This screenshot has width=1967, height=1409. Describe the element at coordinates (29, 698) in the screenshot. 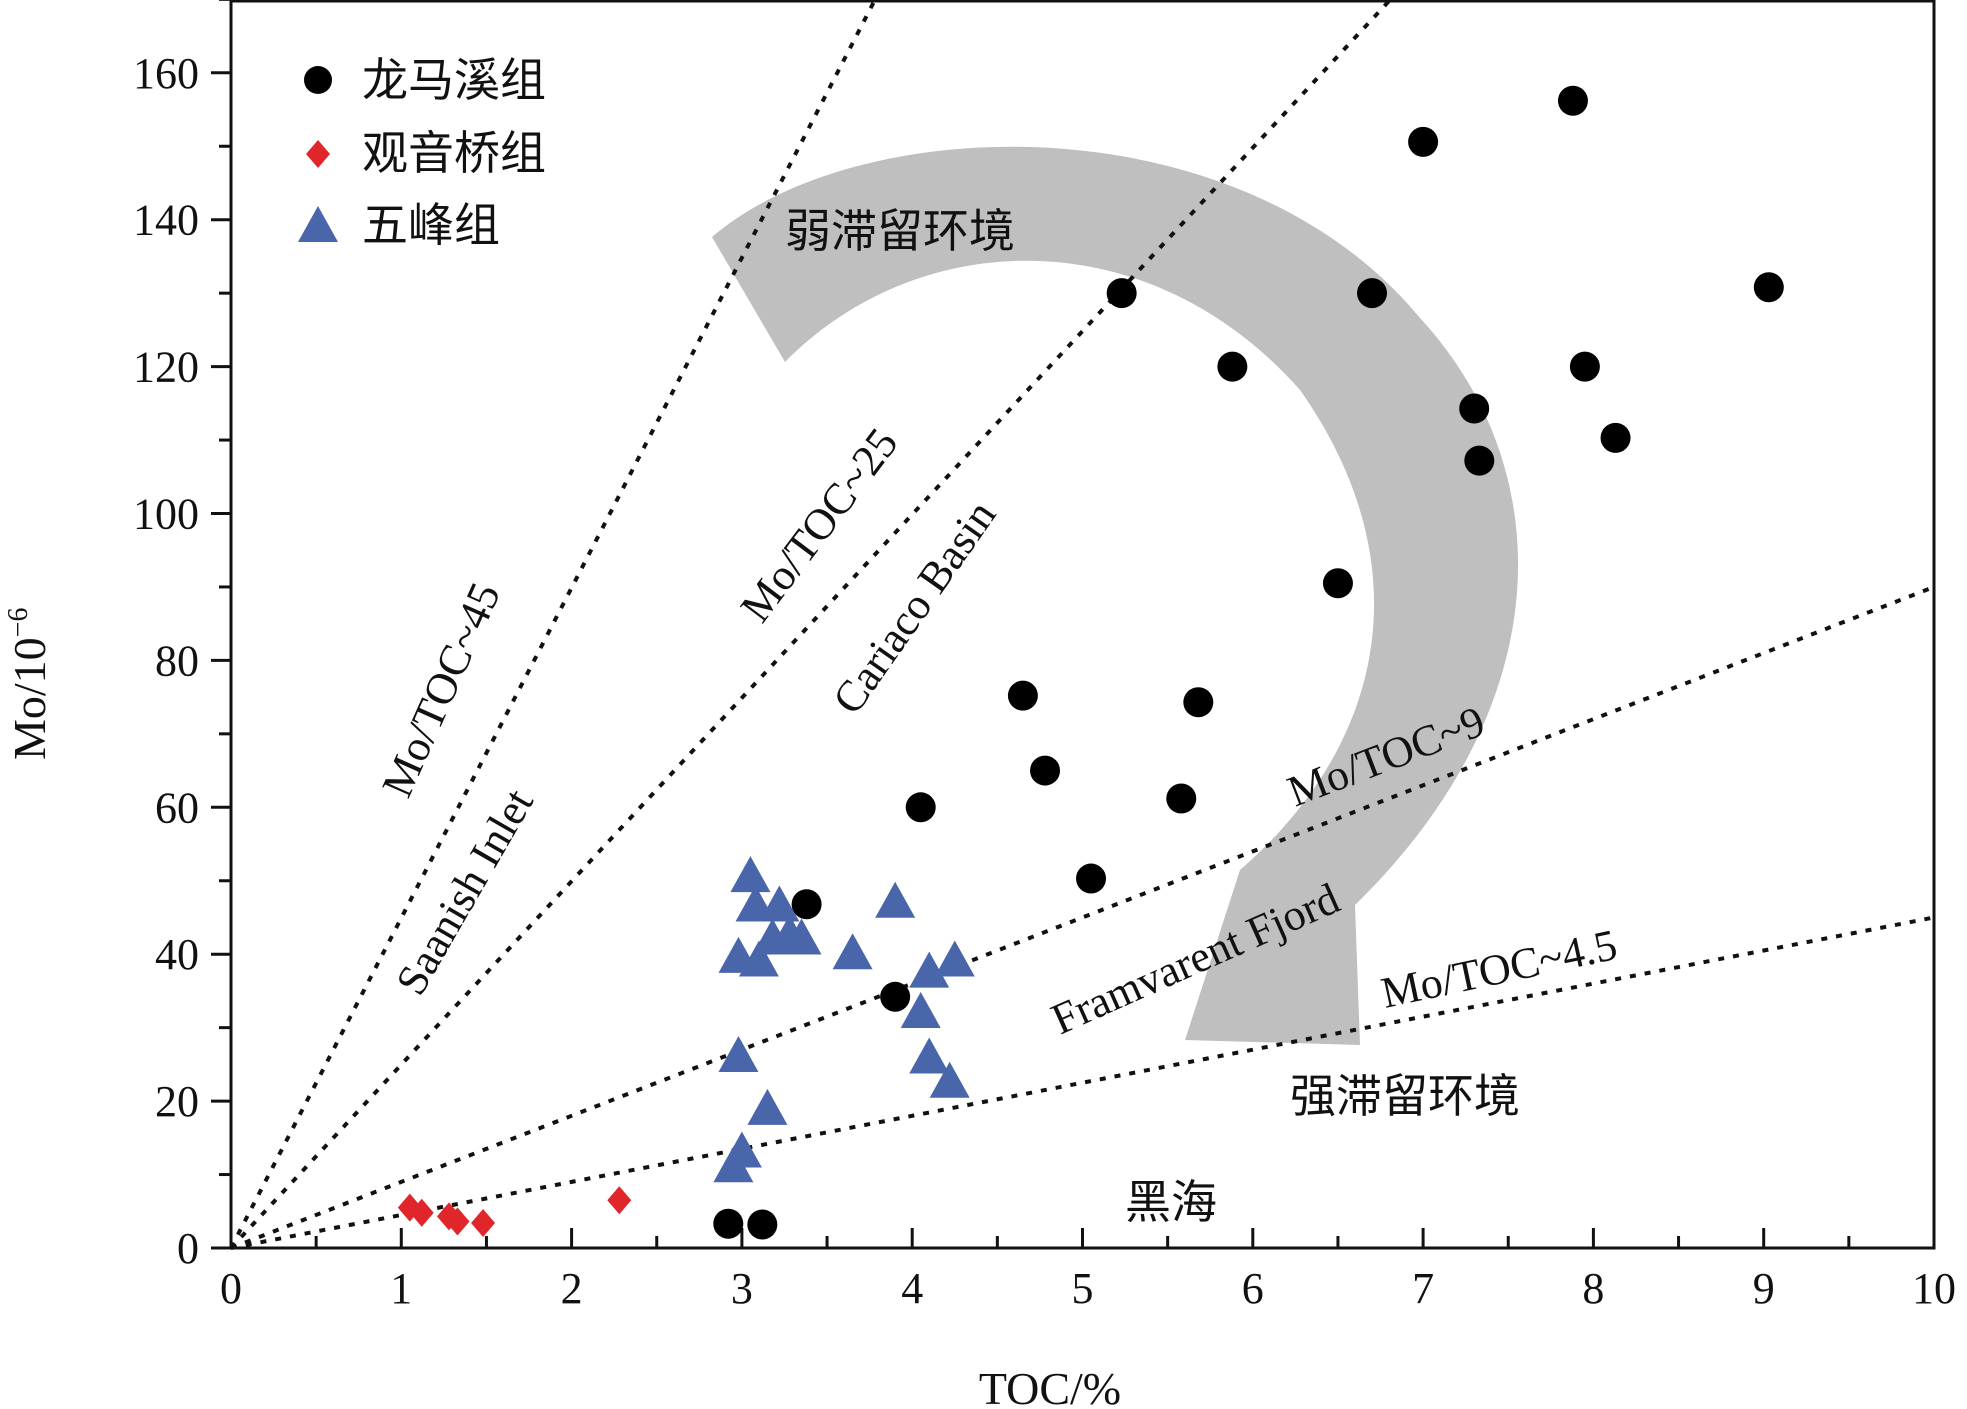

I see `y-axis-title-main: Mo/10` at that location.